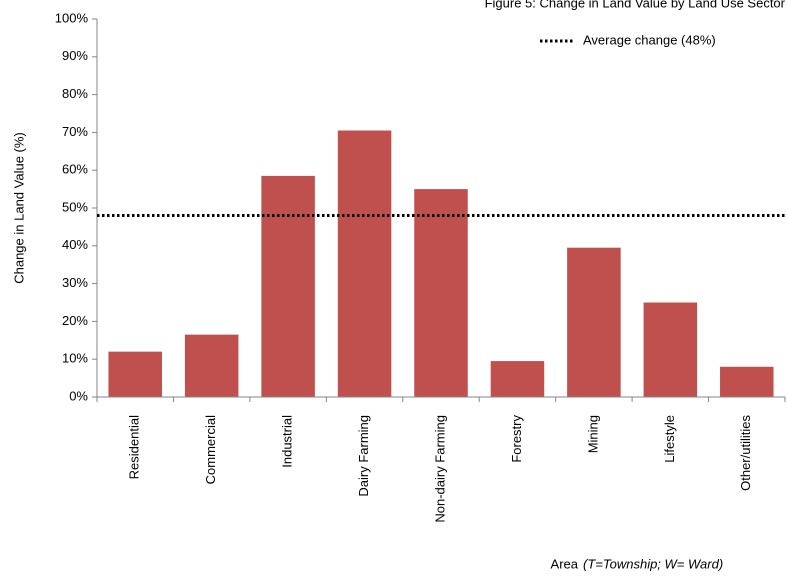 This screenshot has height=581, width=787. I want to click on x-tick-label: Commercial, so click(210, 449).